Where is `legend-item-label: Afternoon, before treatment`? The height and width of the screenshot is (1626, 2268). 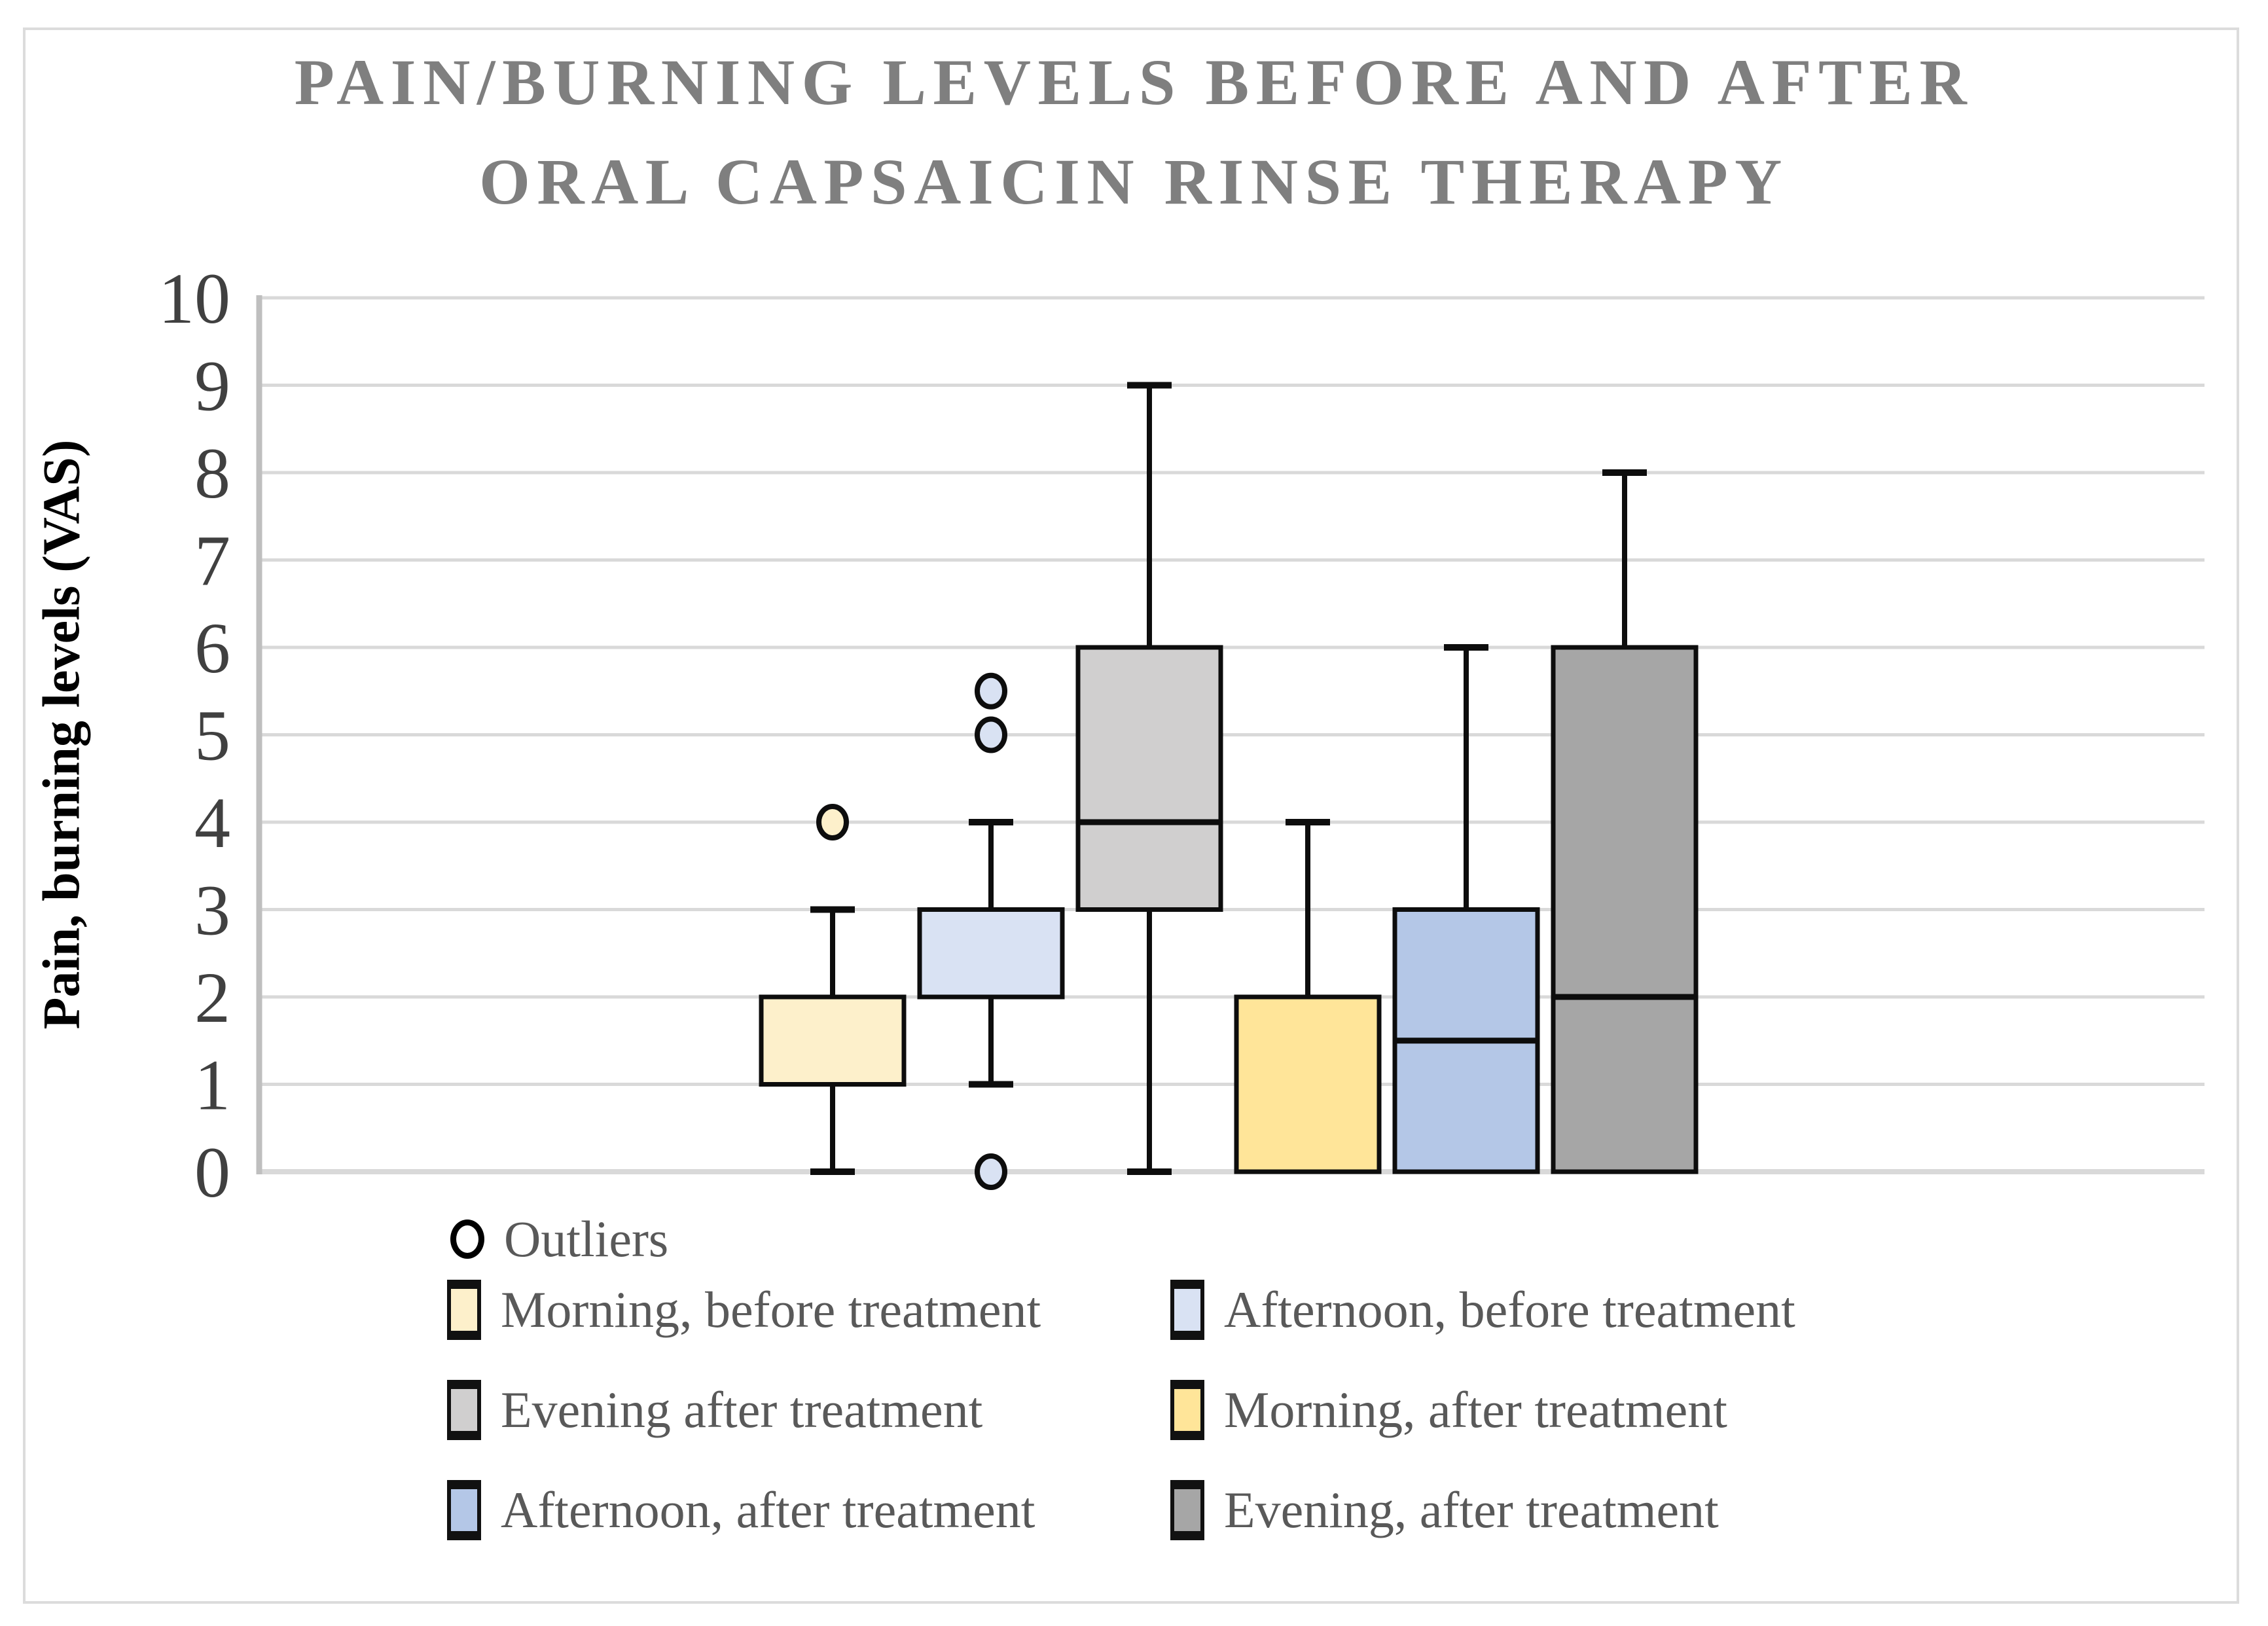 legend-item-label: Afternoon, before treatment is located at coordinates (1509, 1309).